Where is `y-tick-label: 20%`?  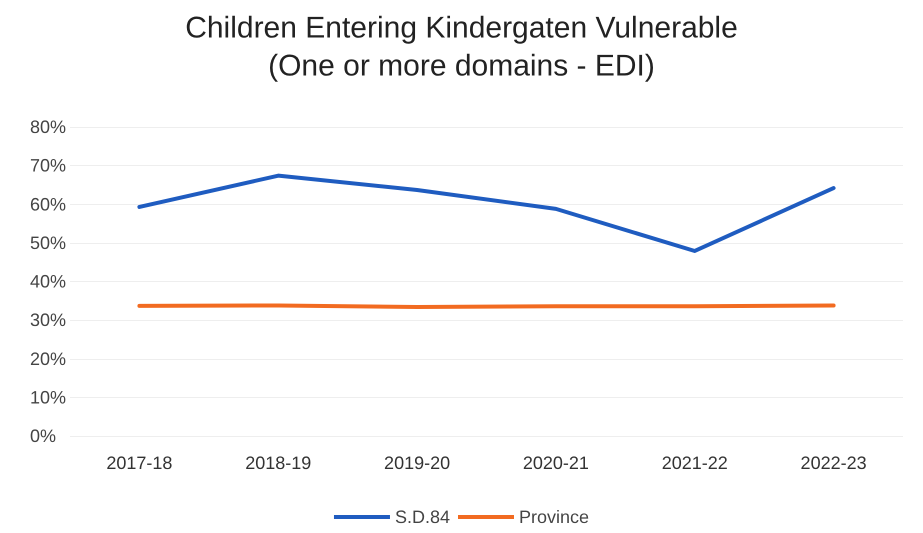
y-tick-label: 20% is located at coordinates (48, 358).